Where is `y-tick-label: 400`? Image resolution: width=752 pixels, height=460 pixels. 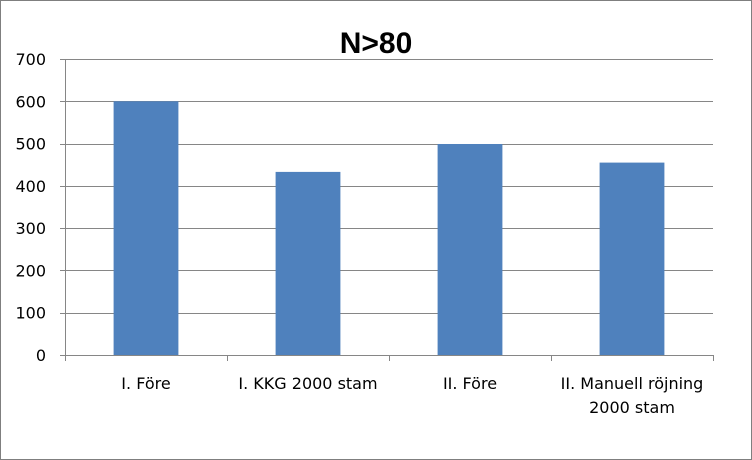 y-tick-label: 400 is located at coordinates (30, 186).